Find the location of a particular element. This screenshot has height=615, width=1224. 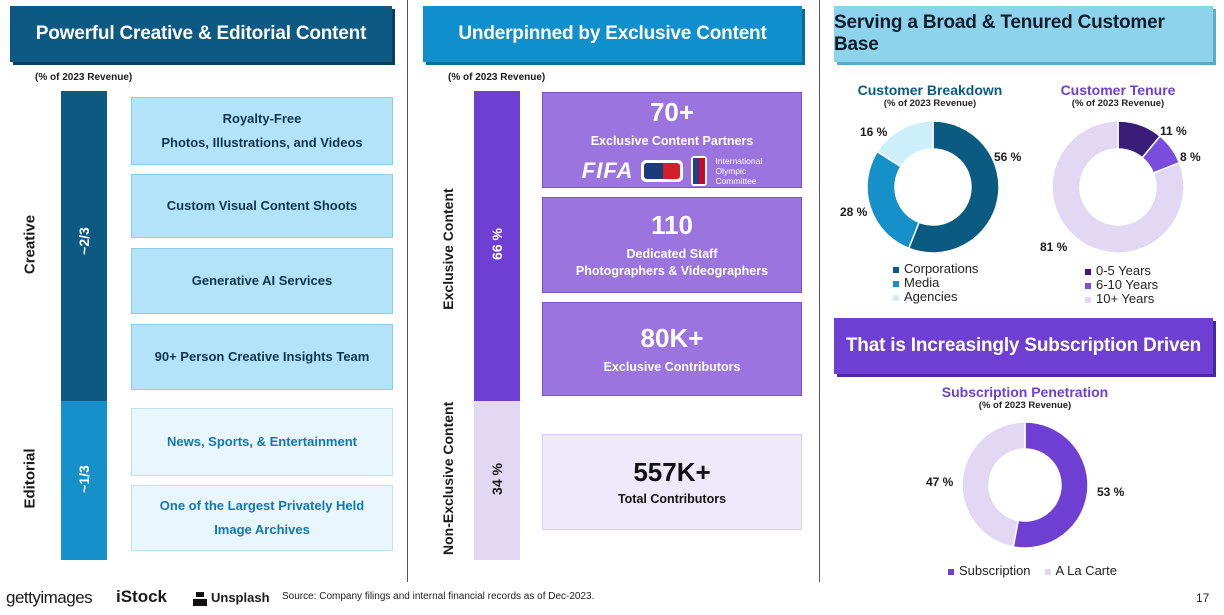

generative-ai-card: Generative AI Services is located at coordinates (262, 281).